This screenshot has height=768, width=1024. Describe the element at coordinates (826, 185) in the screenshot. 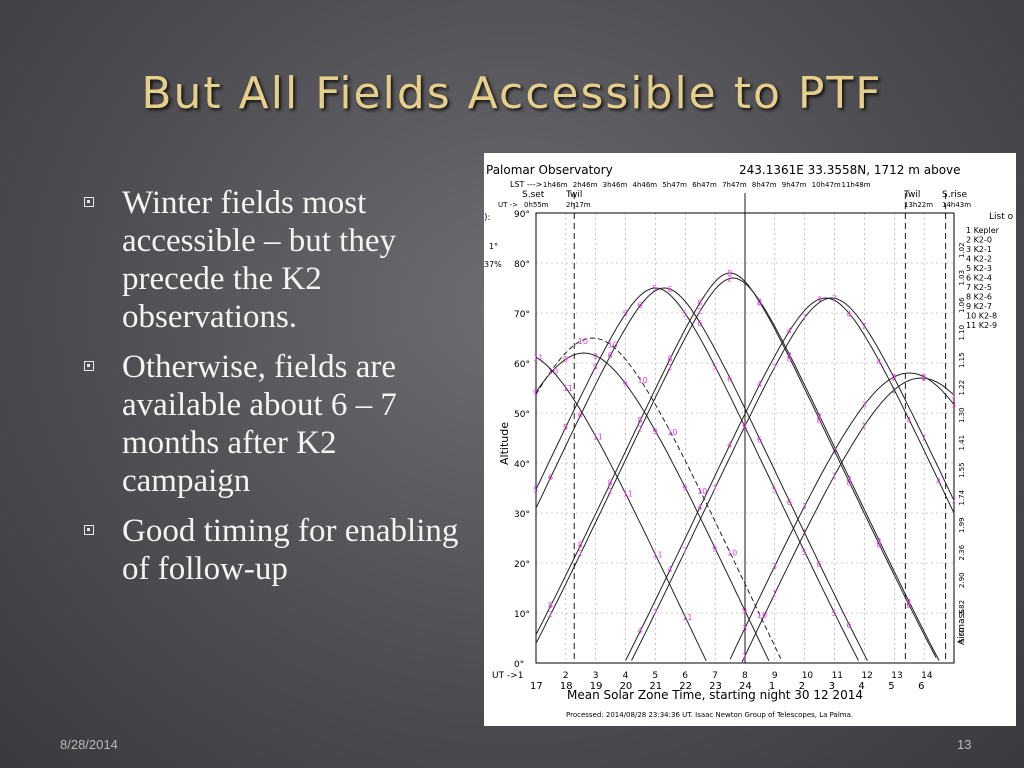

I see `lst-tick-label: 10h47m` at that location.